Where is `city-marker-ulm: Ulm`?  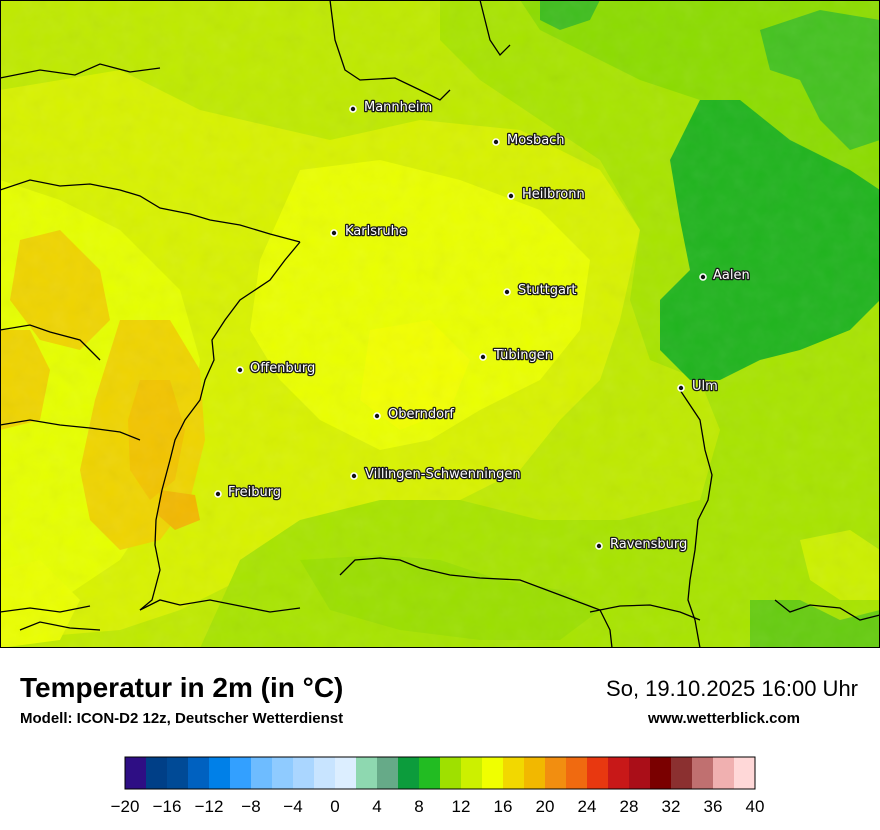
city-marker-ulm: Ulm is located at coordinates (698, 386).